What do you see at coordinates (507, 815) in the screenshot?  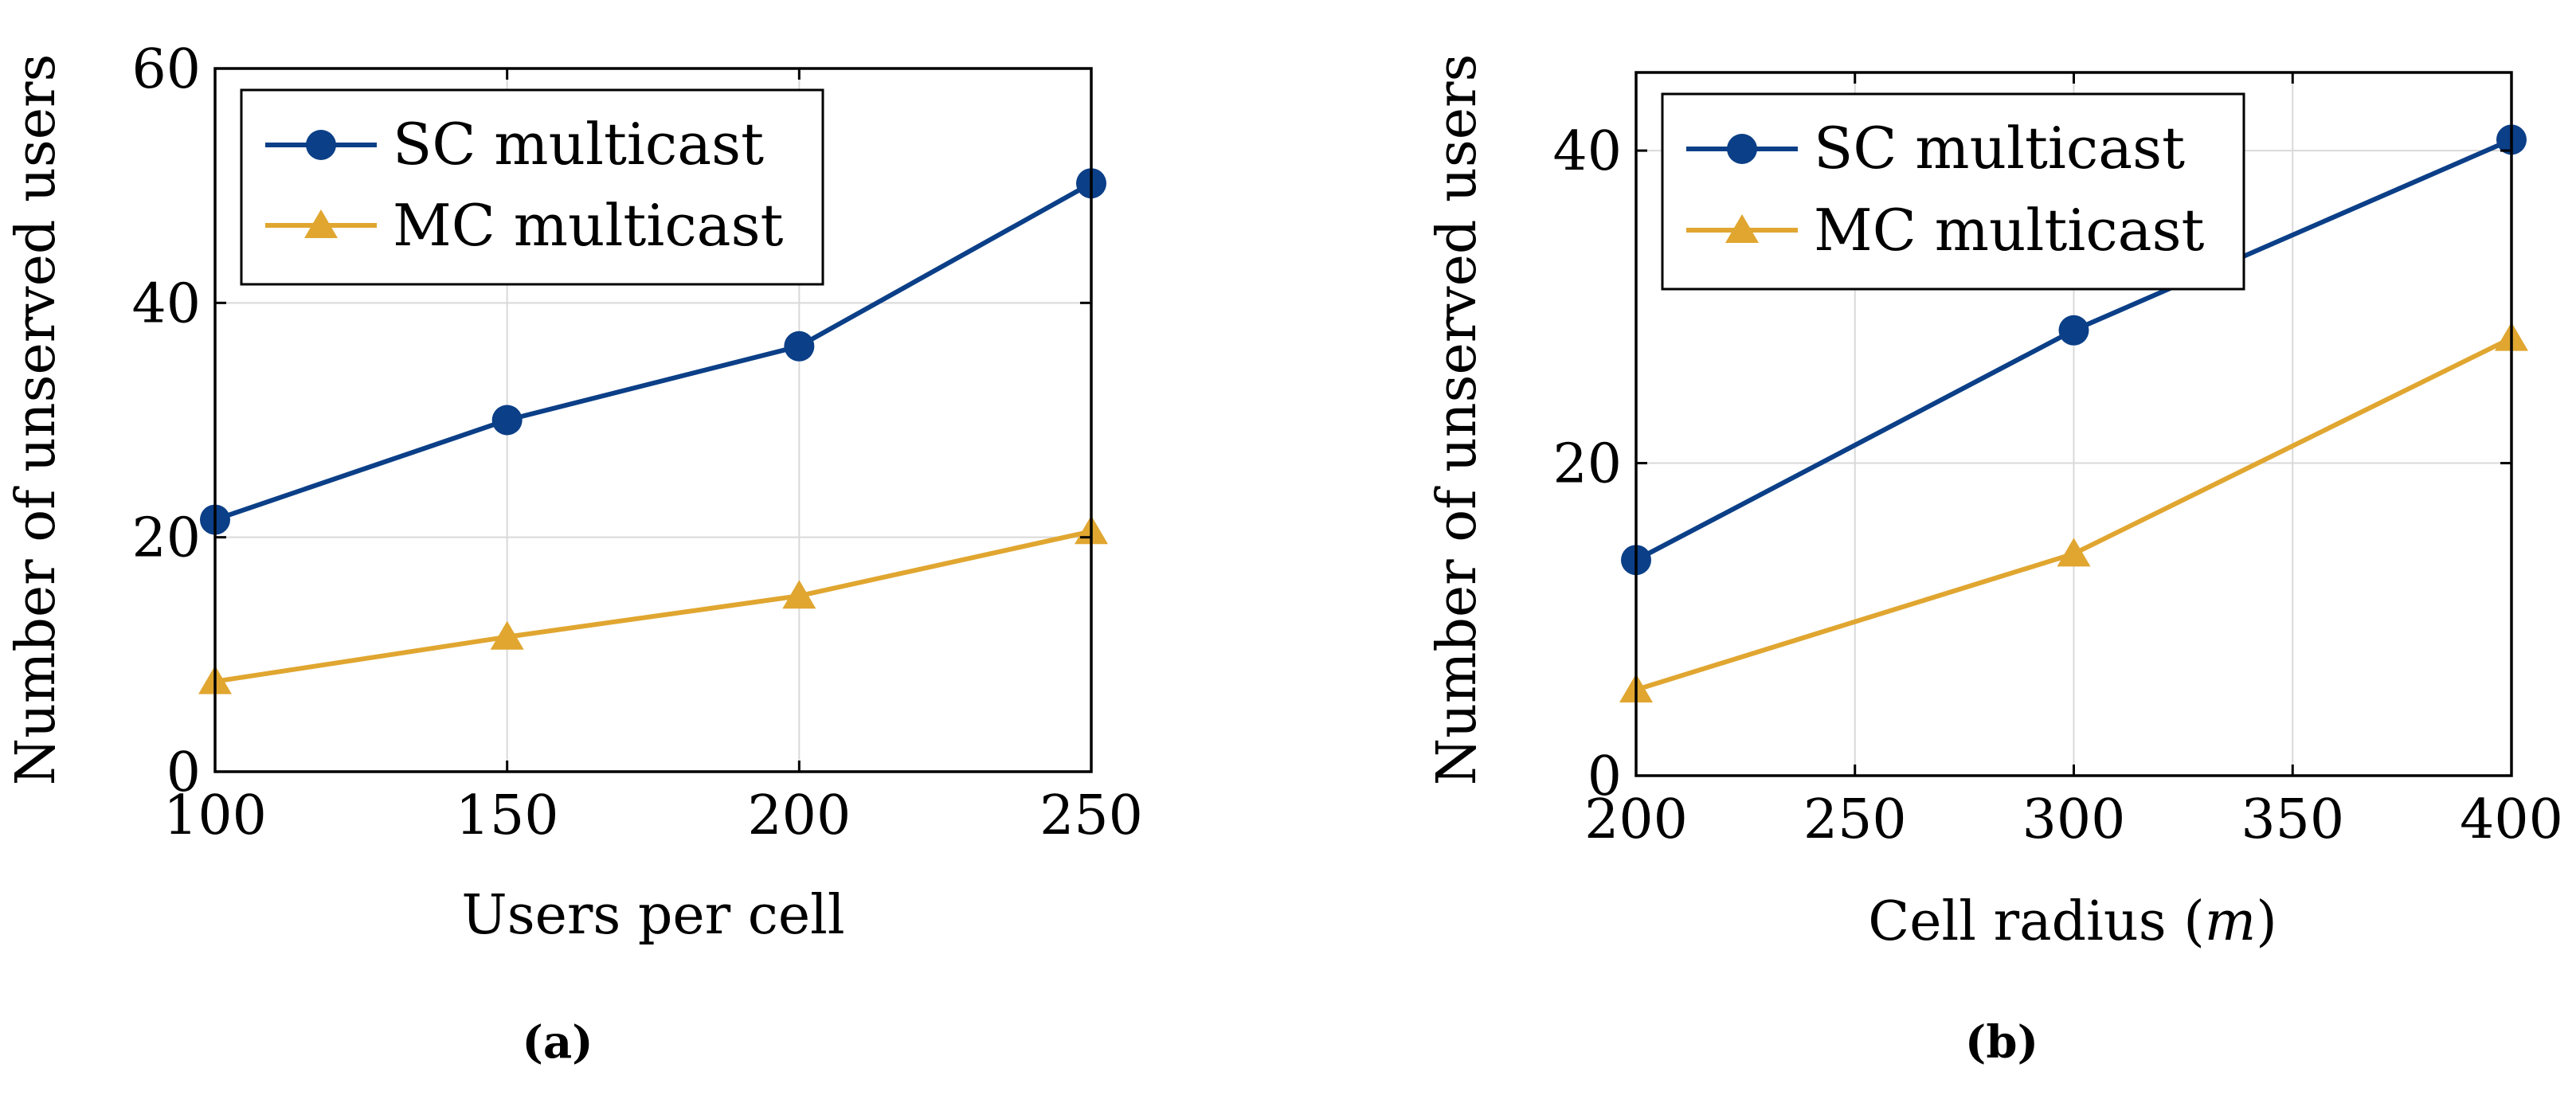 I see `x-tick-label: 150` at bounding box center [507, 815].